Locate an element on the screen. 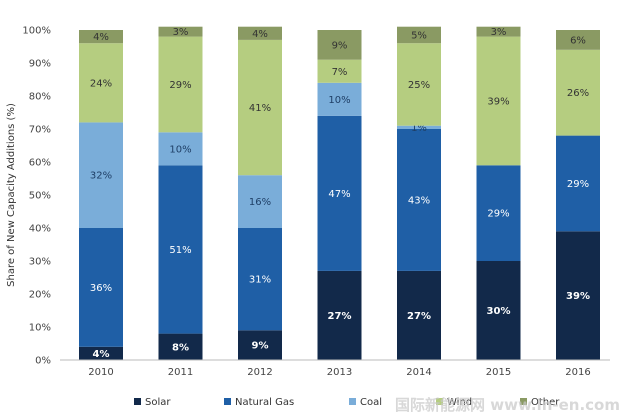  y-tick-label: 20% is located at coordinates (40, 295).